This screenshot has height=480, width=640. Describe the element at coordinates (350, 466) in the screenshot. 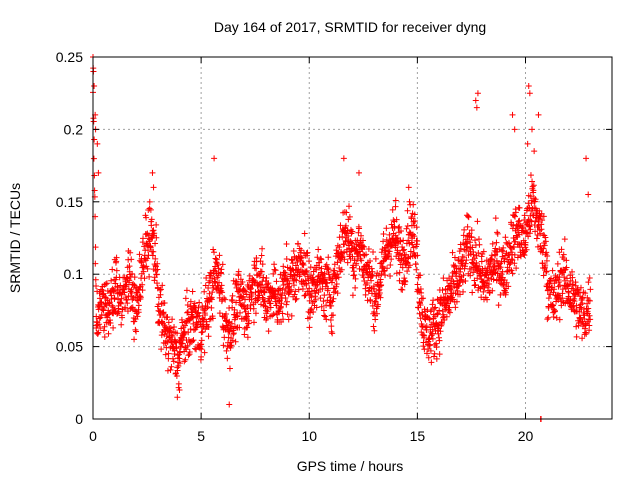

I see `x-axis-label: GPS time / hours` at that location.